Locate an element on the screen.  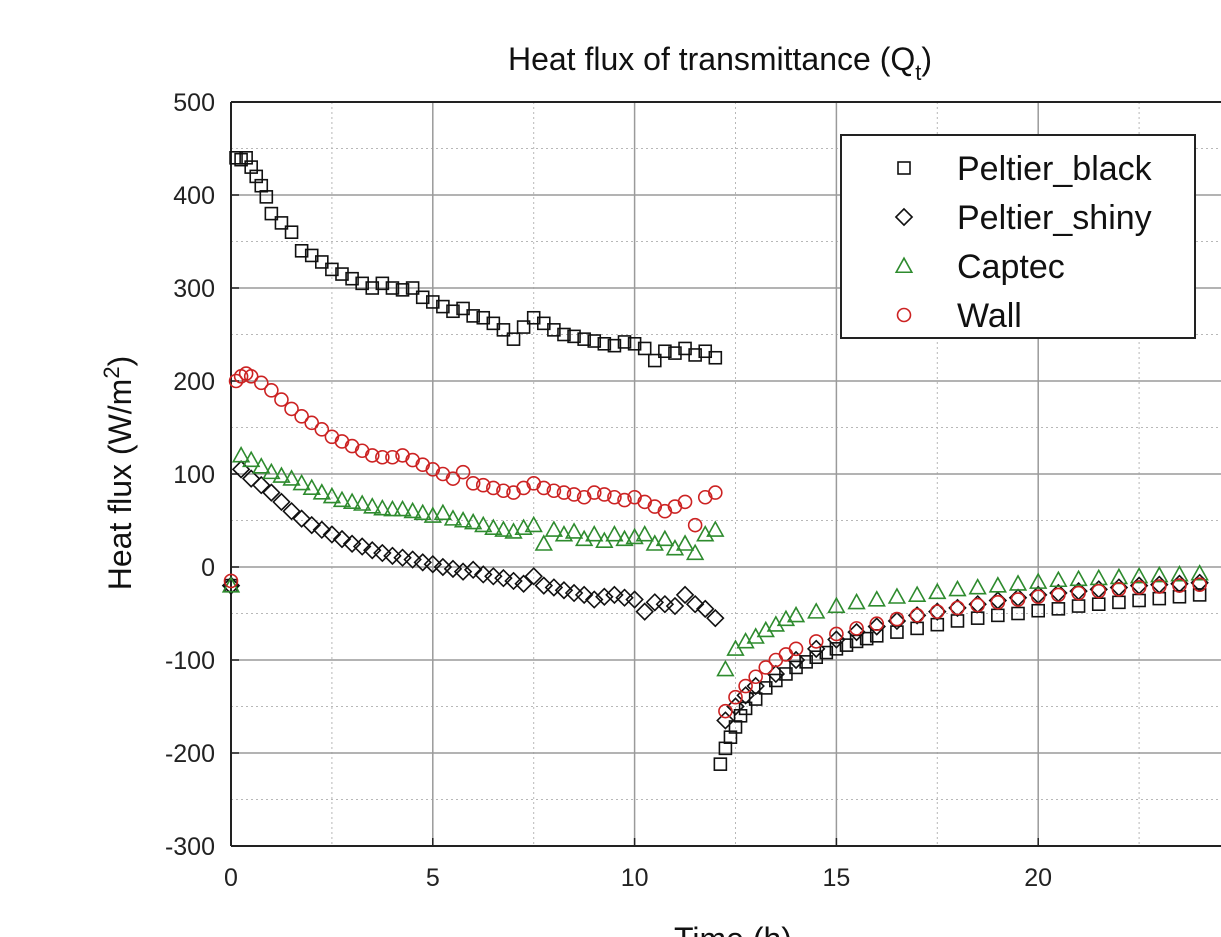
x-tick-label: 15 is located at coordinates (836, 878).